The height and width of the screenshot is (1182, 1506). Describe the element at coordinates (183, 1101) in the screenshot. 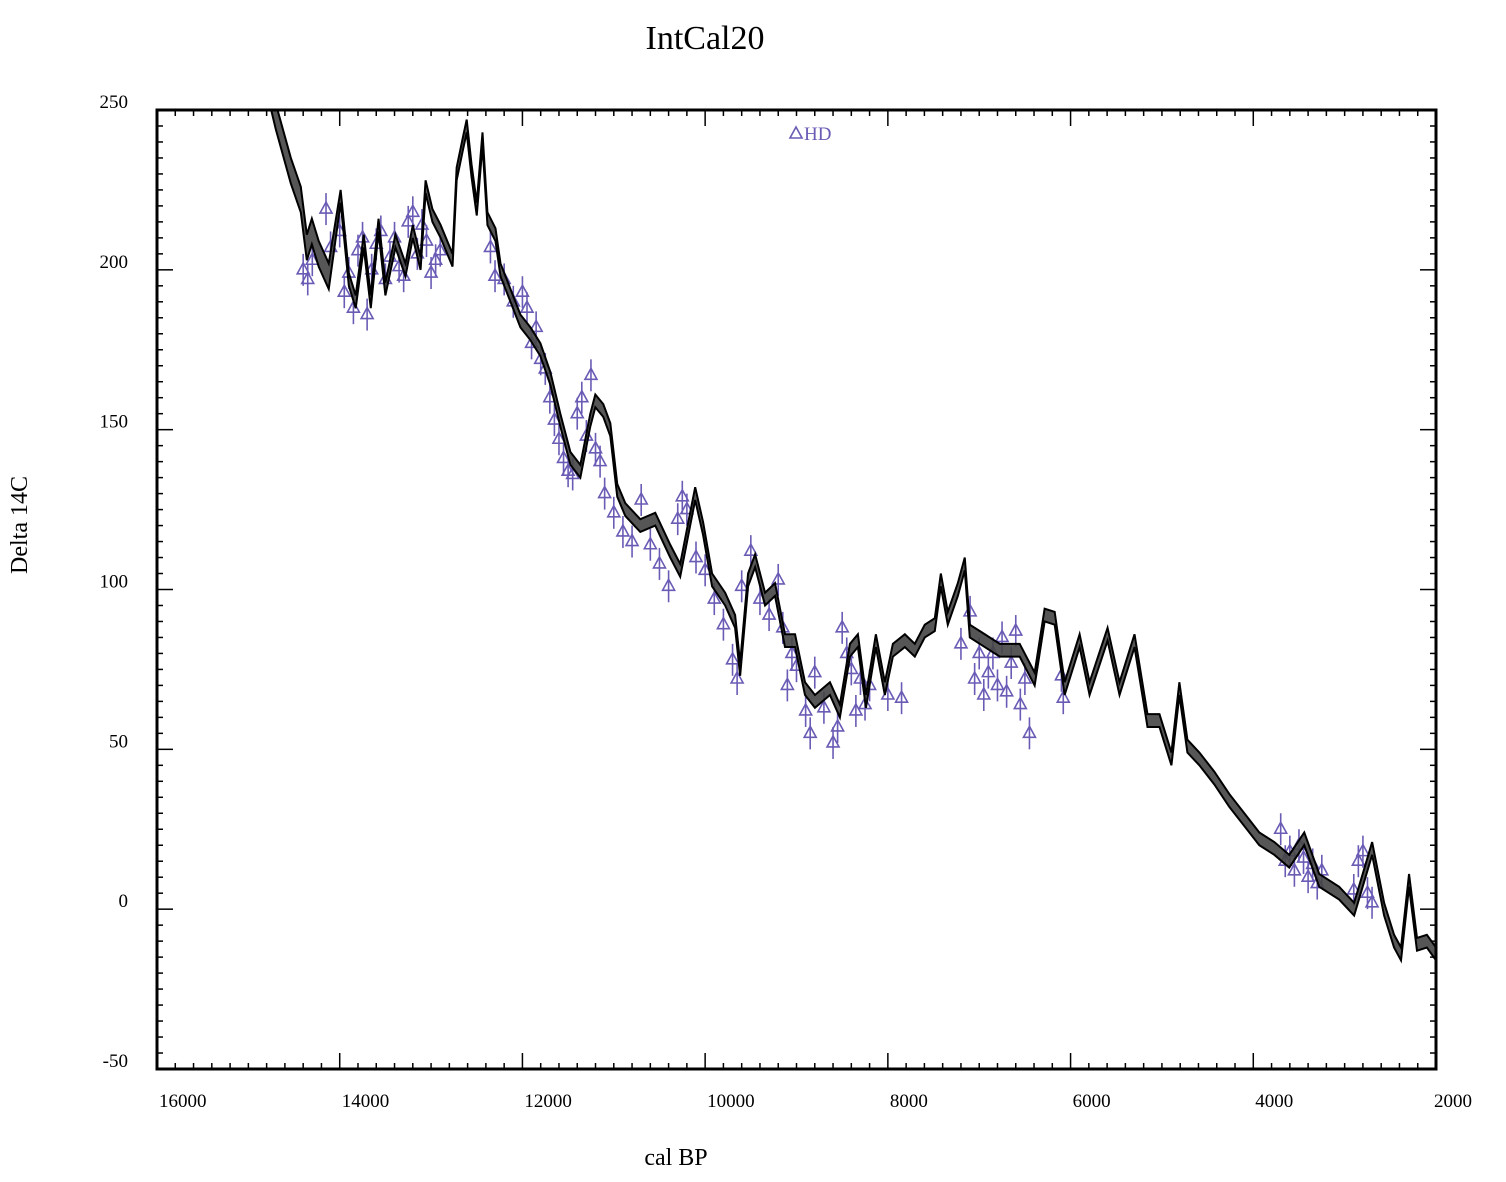

I see `x-tick-label: 16000` at that location.